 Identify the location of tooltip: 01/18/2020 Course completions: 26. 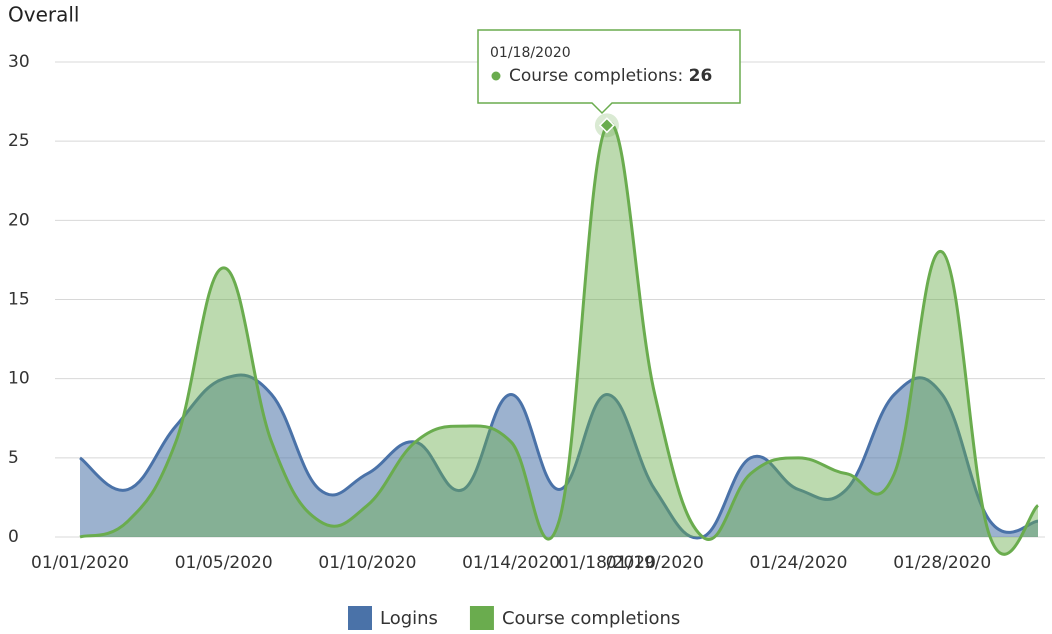
(609, 72).